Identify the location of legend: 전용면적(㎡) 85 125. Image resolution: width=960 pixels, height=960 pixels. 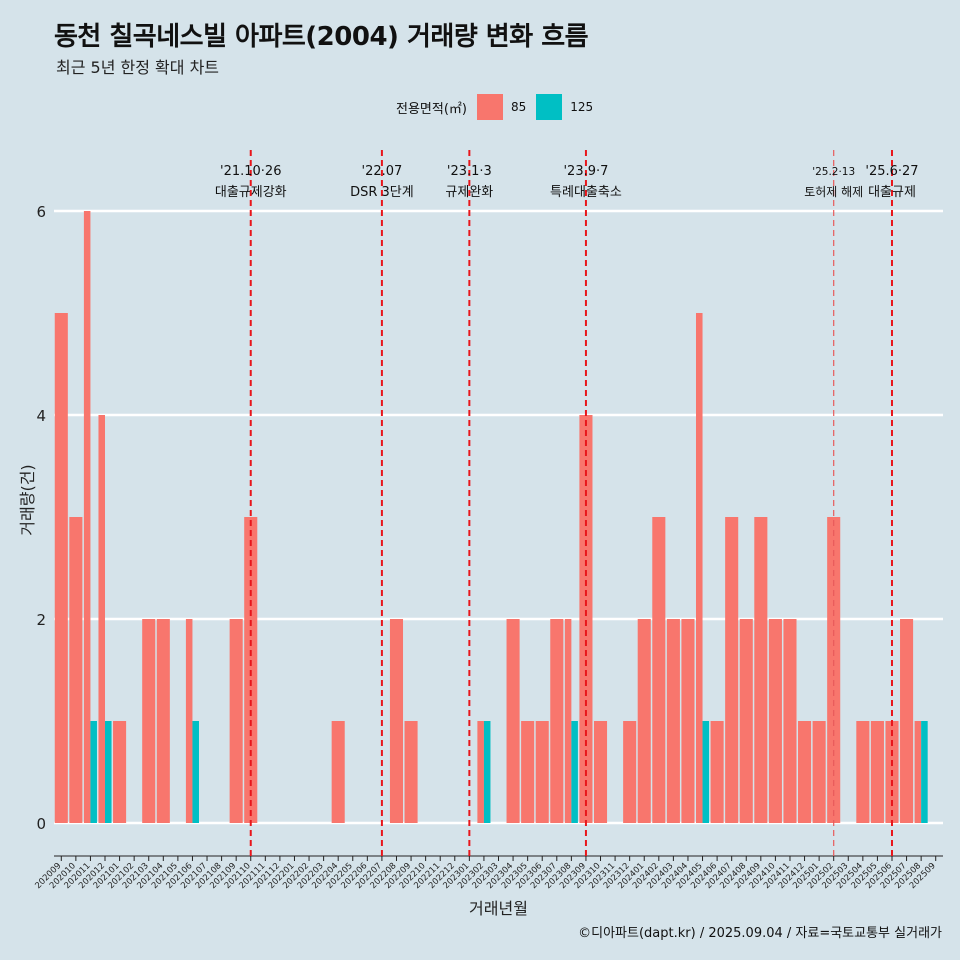
(499, 107).